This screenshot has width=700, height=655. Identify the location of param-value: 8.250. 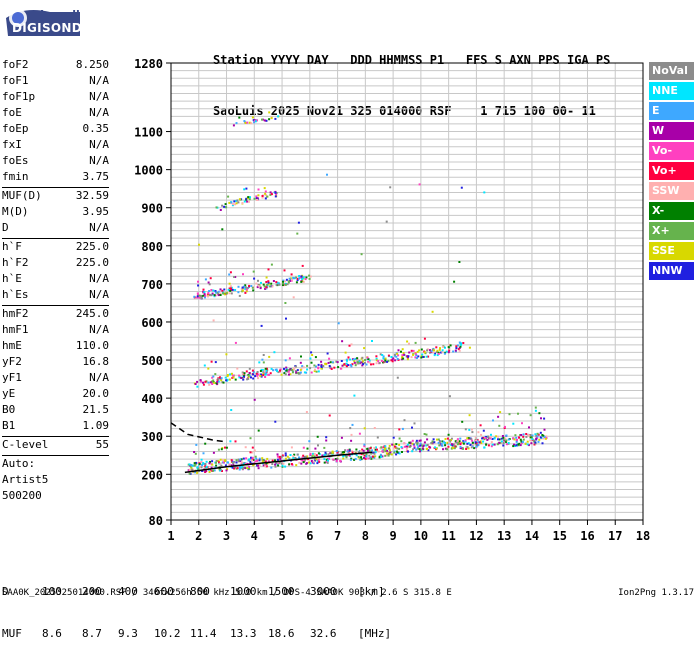
(92, 64).